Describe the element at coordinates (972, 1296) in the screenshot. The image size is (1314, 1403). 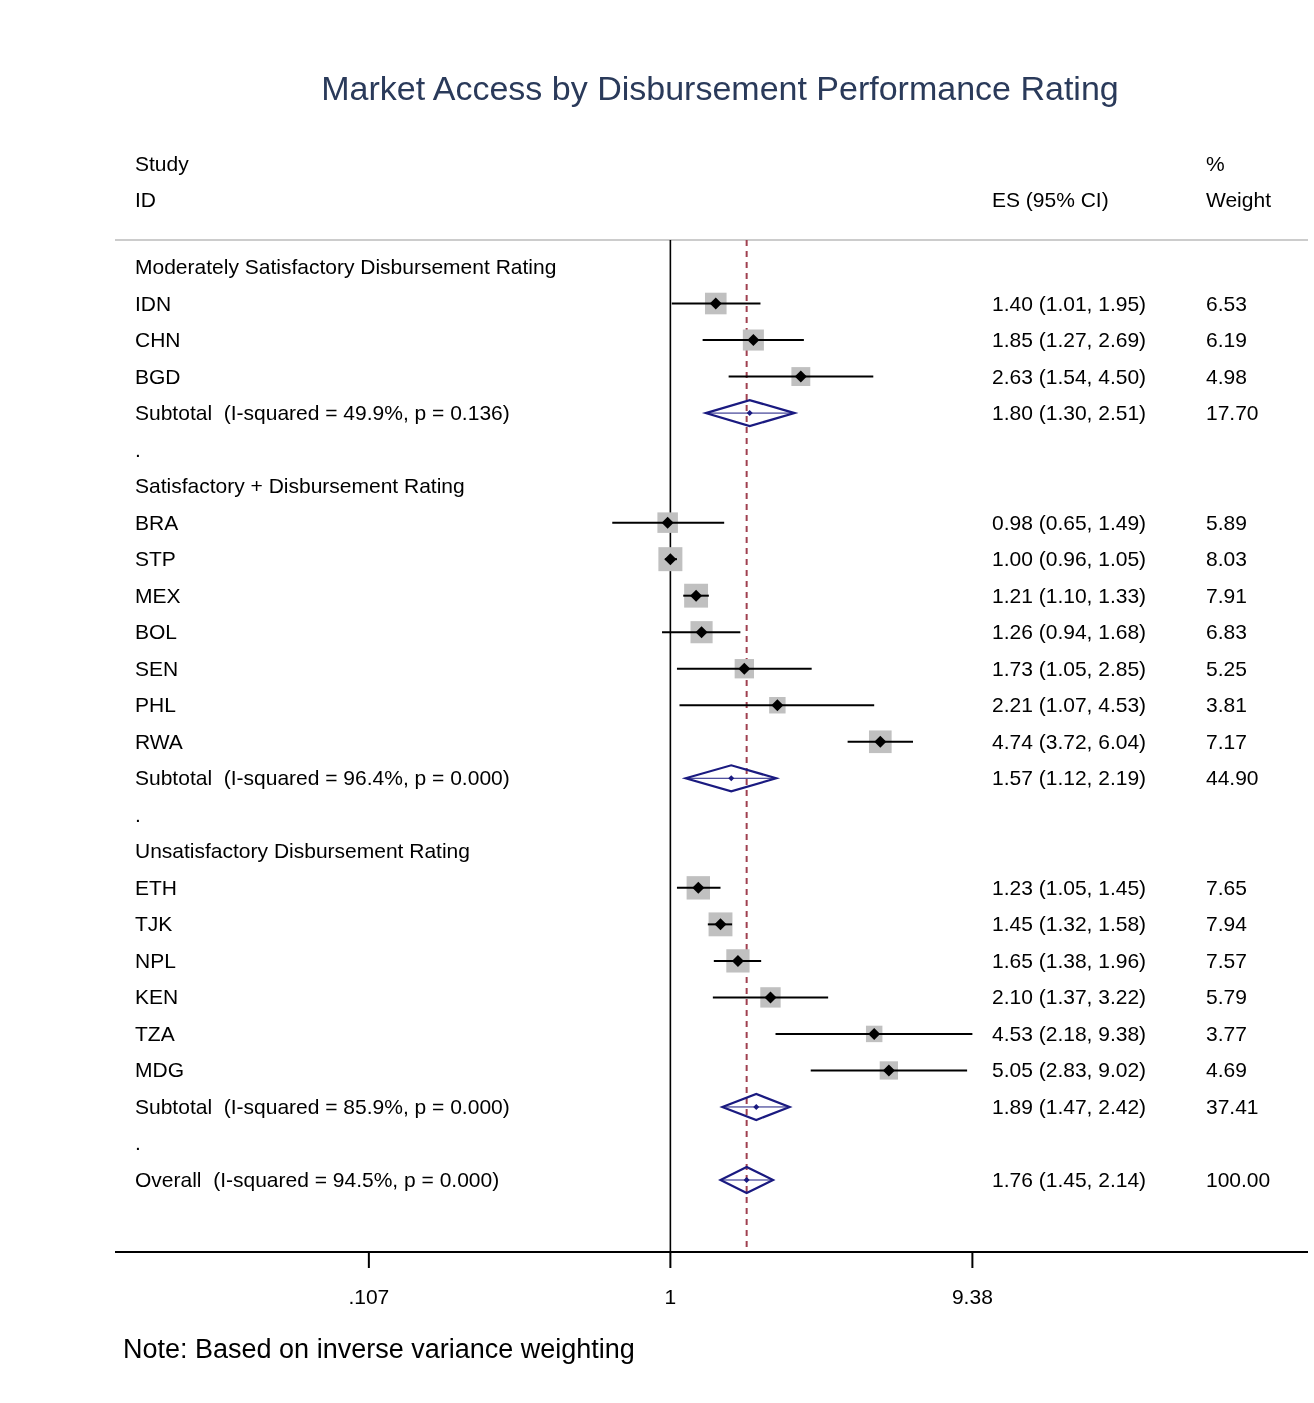
I see `x-tick-label: 9.38` at that location.